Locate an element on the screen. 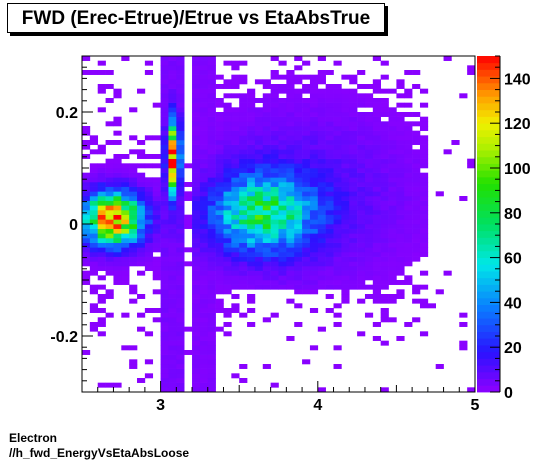 The height and width of the screenshot is (462, 546). y-tick-label: -0.2 is located at coordinates (64, 337).